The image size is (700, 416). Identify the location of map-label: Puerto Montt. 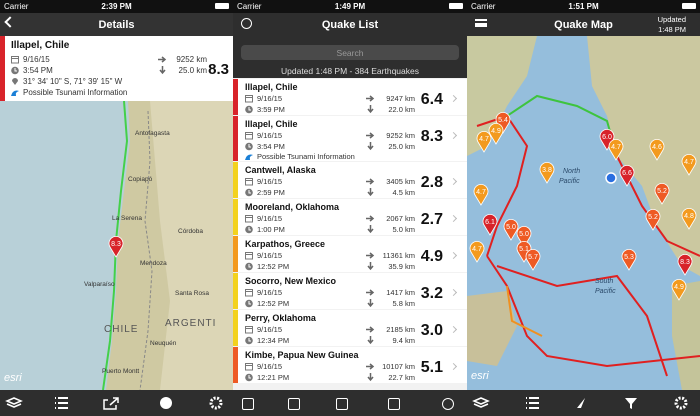
(121, 371).